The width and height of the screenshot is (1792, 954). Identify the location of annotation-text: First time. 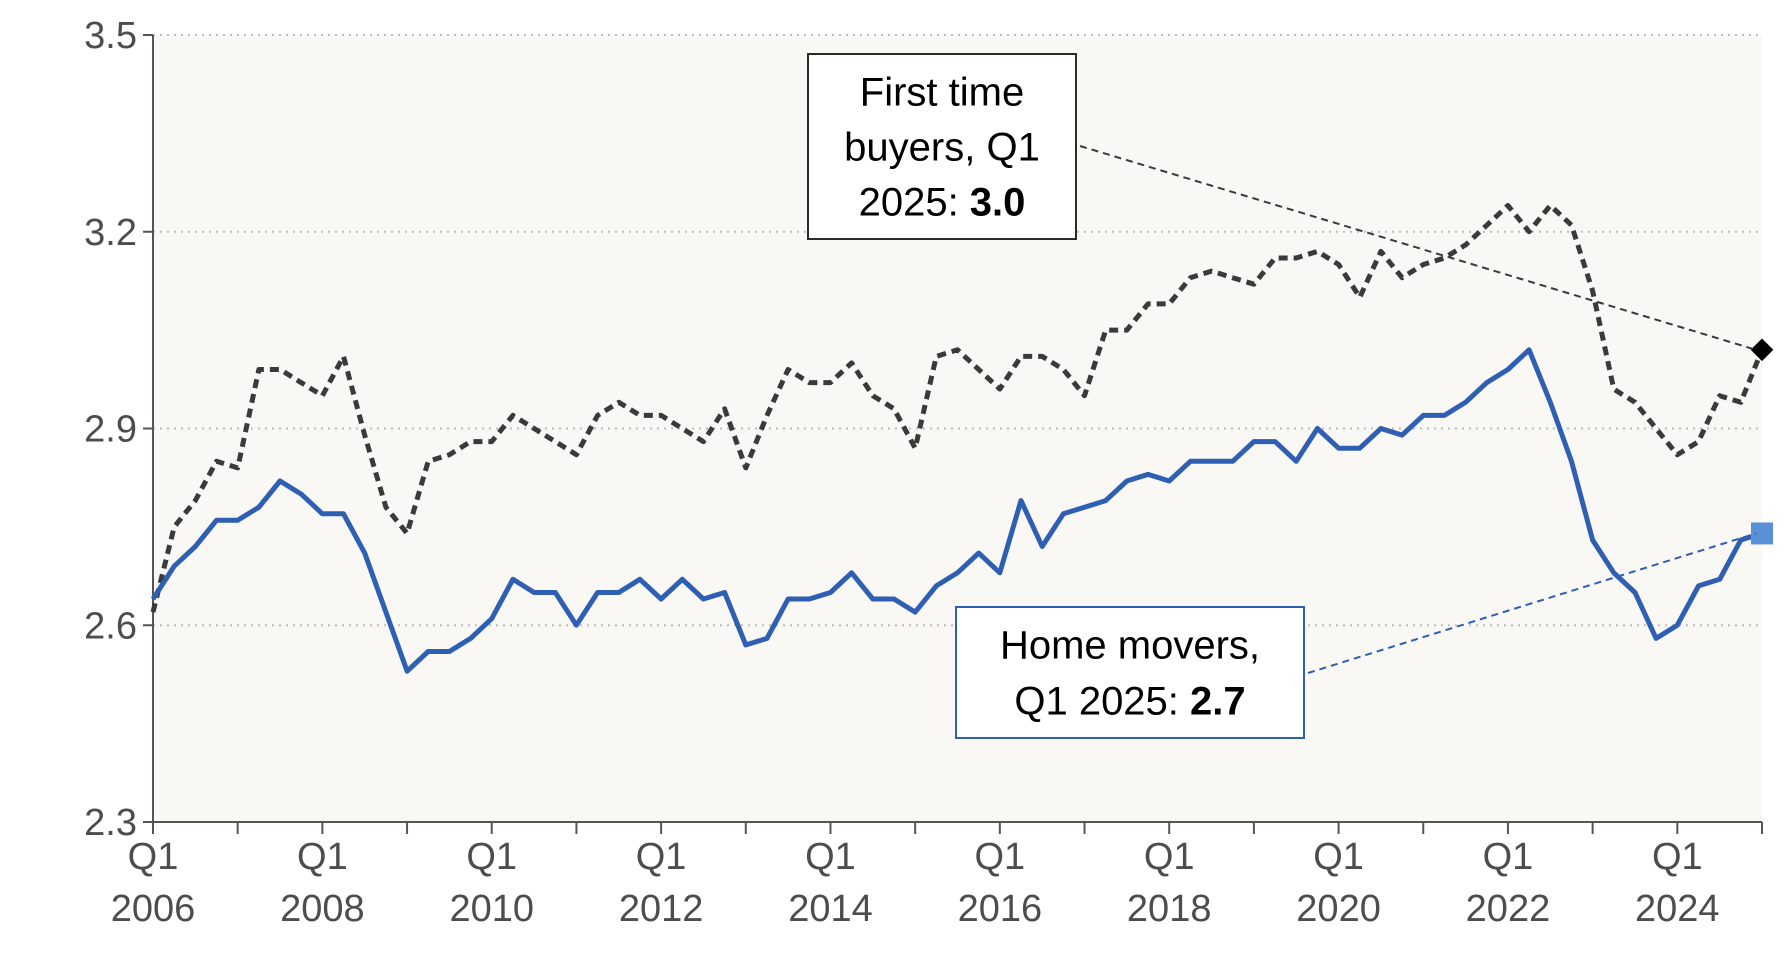
(942, 93).